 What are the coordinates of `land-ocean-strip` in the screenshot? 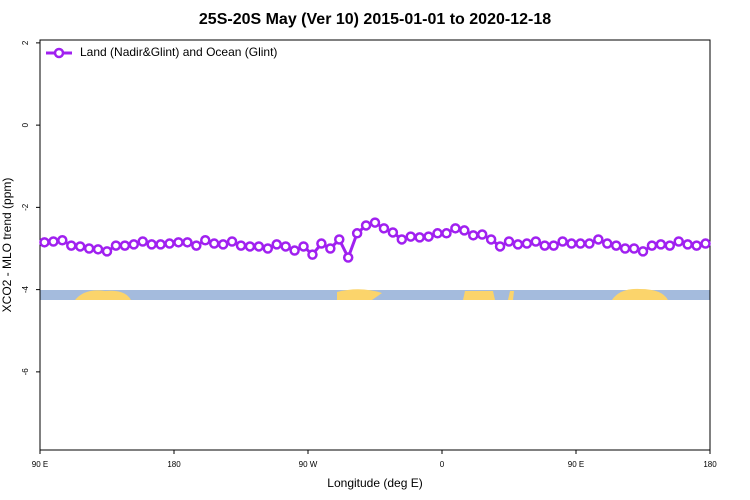 It's located at (375, 294).